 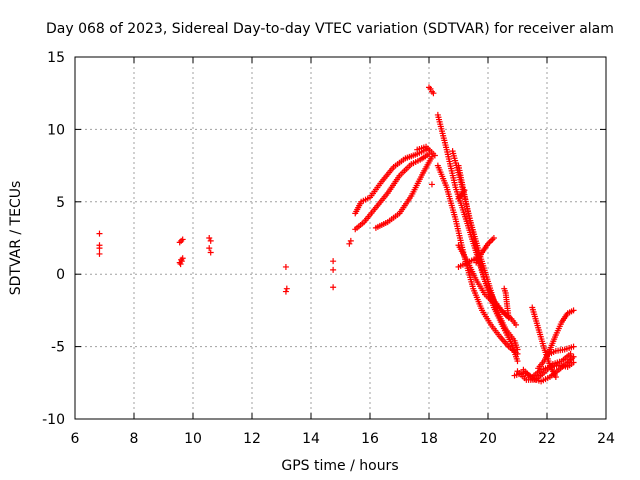 What do you see at coordinates (606, 439) in the screenshot?
I see `x-tick-label: 24` at bounding box center [606, 439].